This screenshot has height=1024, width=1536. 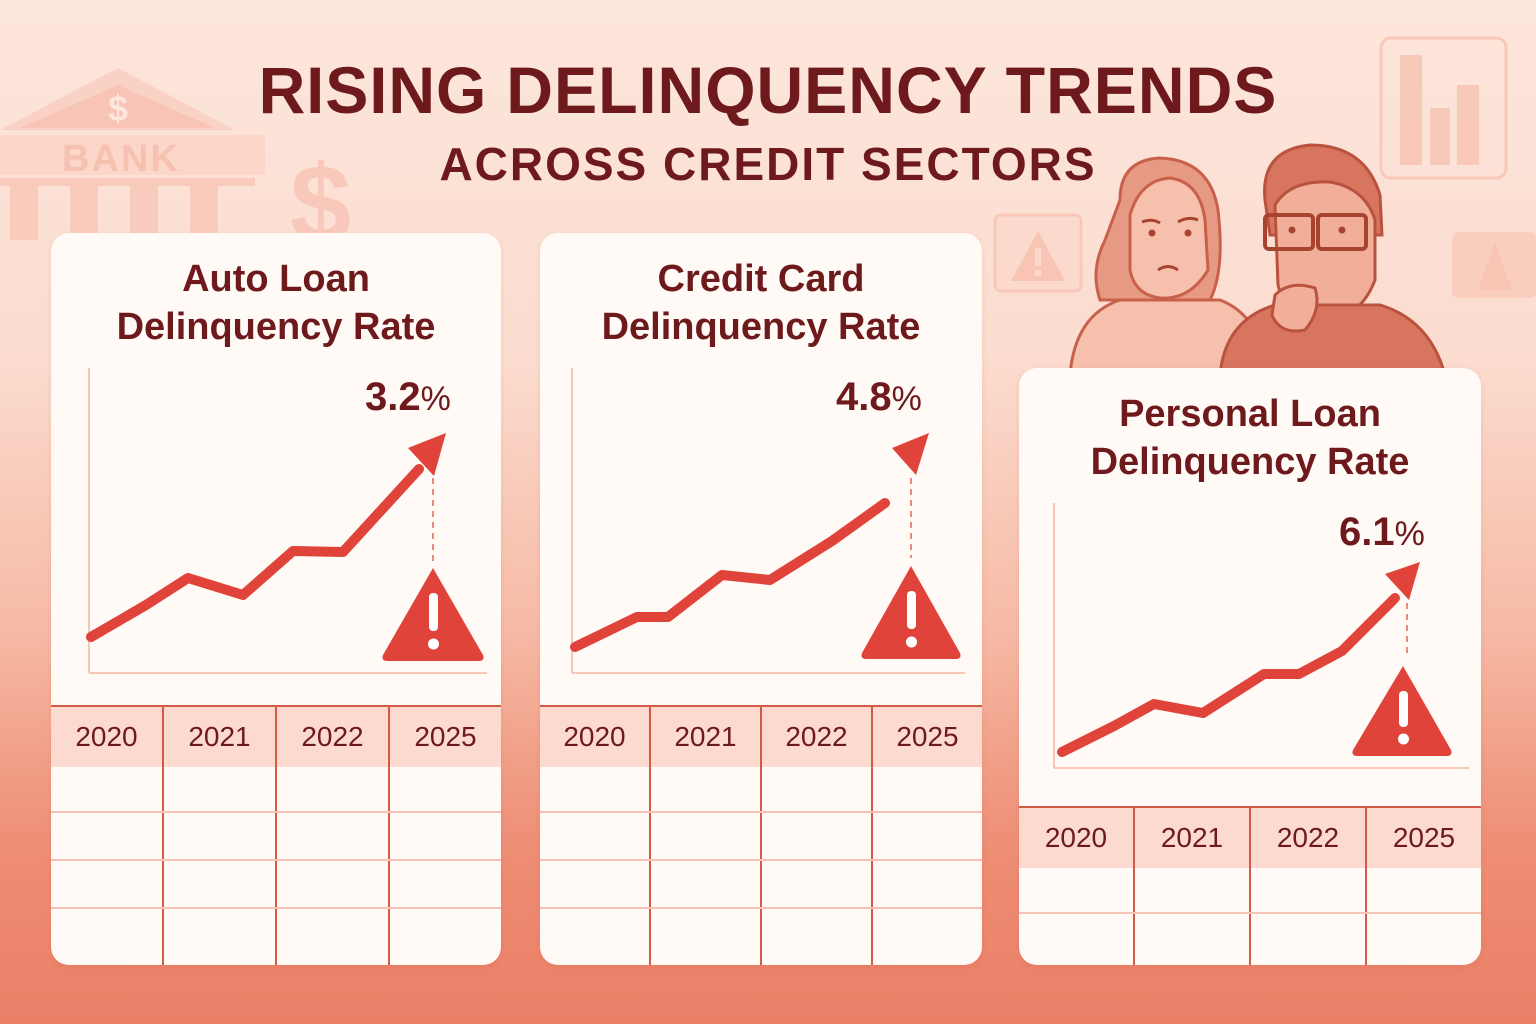 I want to click on rate-number: 6.1, so click(x=1367, y=532).